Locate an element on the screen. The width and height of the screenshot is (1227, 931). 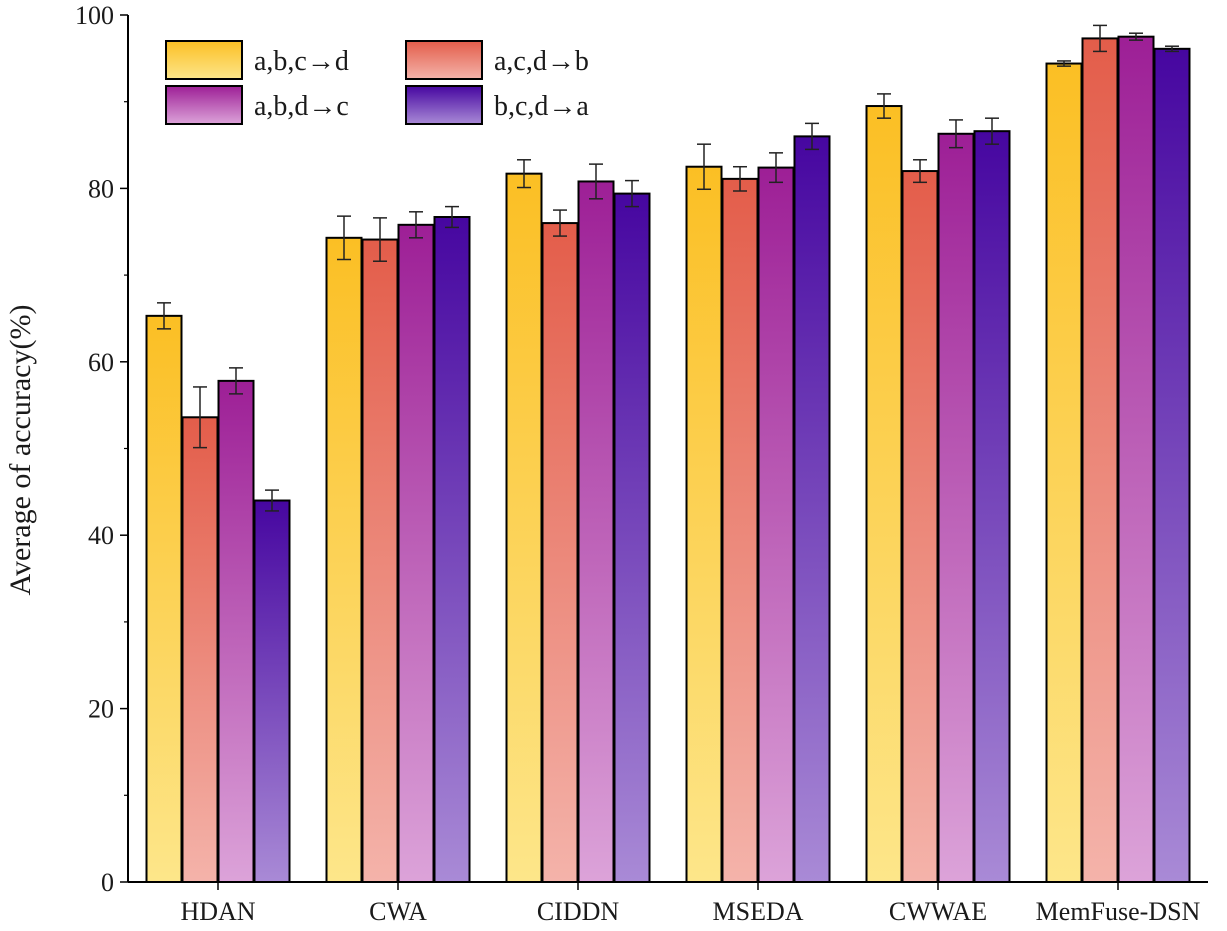
x-tick-label: MSEDA is located at coordinates (757, 911).